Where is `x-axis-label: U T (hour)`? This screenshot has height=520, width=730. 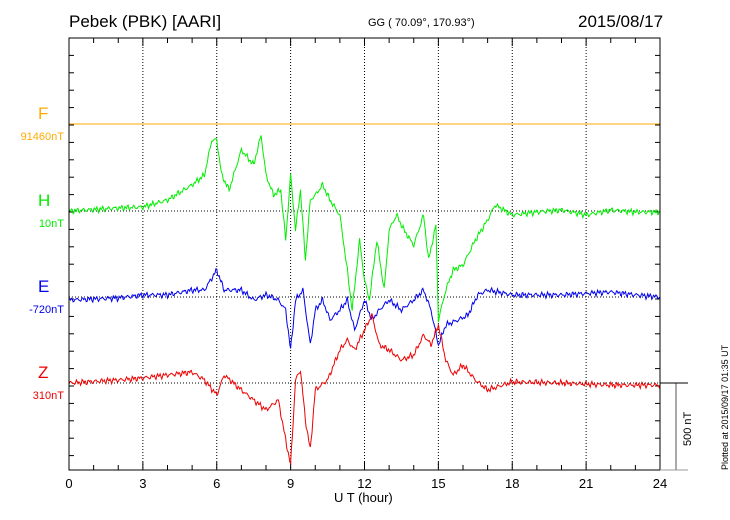
x-axis-label: U T (hour) is located at coordinates (363, 497).